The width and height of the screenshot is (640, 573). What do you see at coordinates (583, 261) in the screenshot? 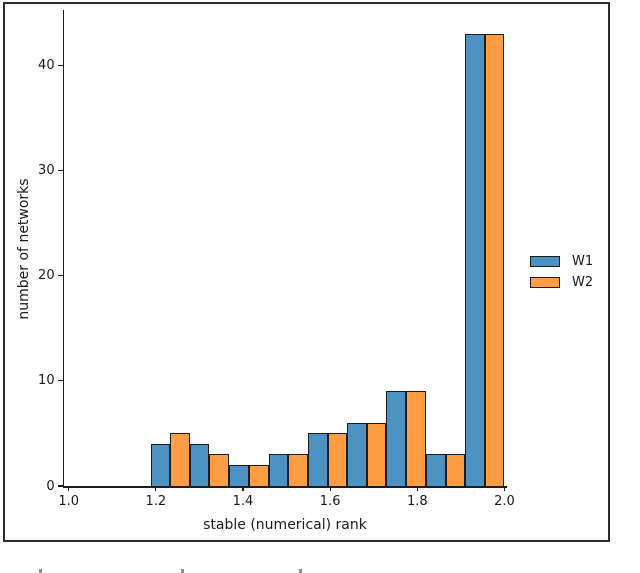
I see `legend-label-w1: W1` at bounding box center [583, 261].